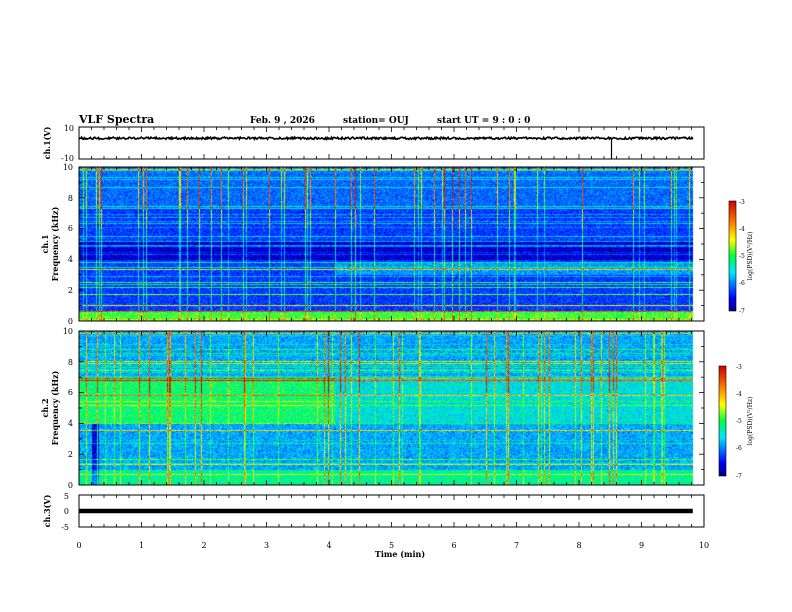  What do you see at coordinates (70, 362) in the screenshot?
I see `ch2-ytick-8: 8` at bounding box center [70, 362].